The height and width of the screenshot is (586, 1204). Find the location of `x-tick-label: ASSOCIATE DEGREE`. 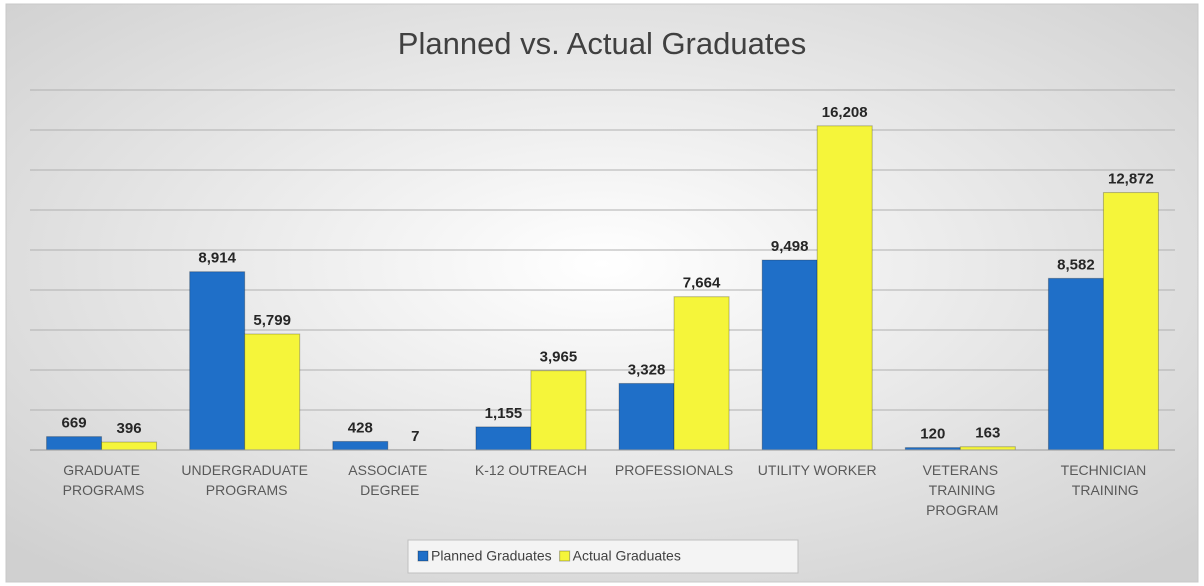

x-tick-label: ASSOCIATE DEGREE is located at coordinates (387, 480).